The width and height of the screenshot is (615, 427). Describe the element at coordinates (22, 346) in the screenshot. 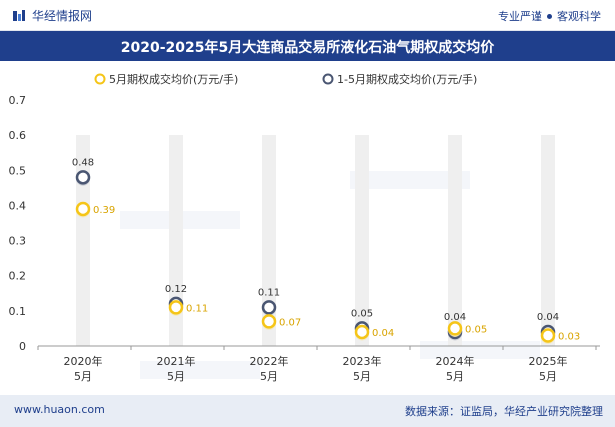

I see `y-tick-label: 0` at that location.